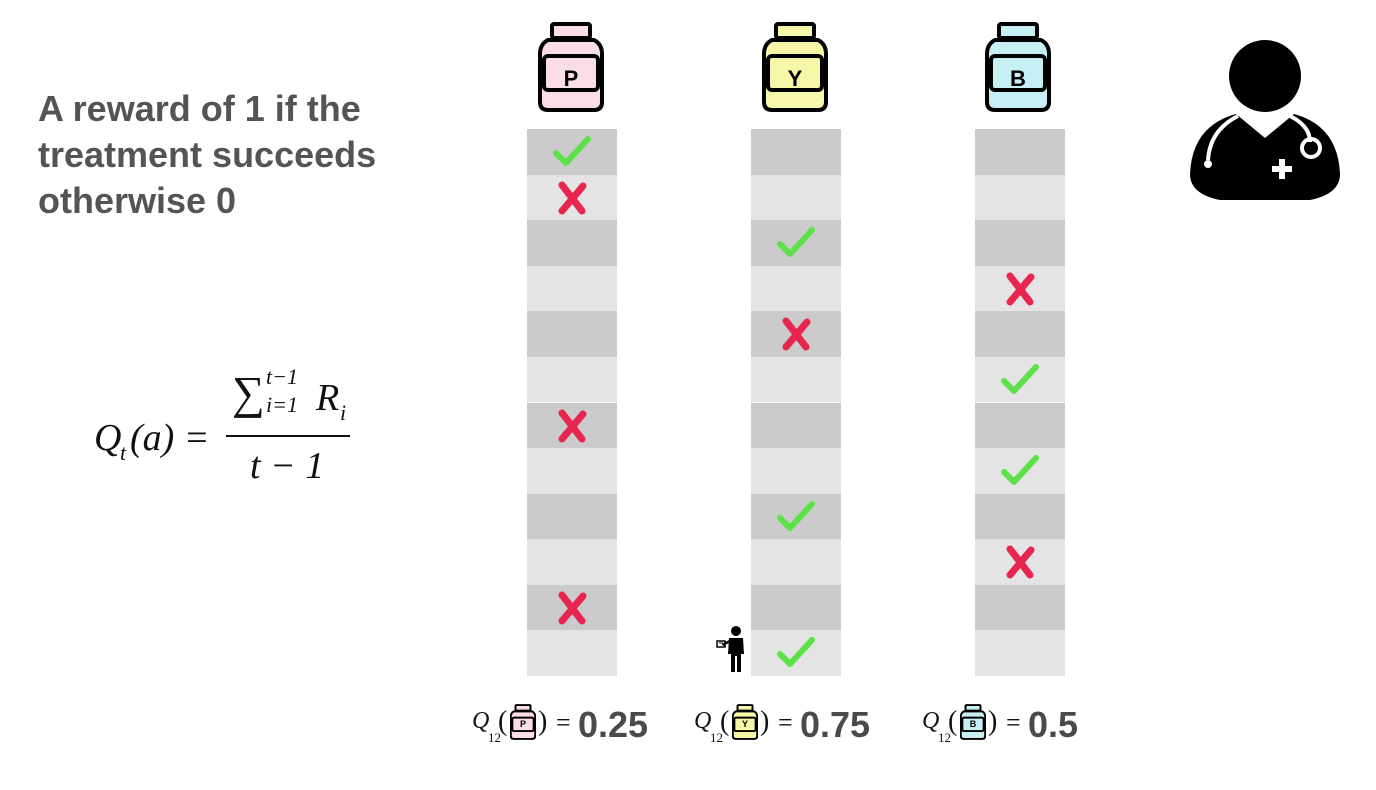  I want to click on action-value-formula: Q t (a) = ∑ t−1 i=1 R i t − 1, so click(244, 427).